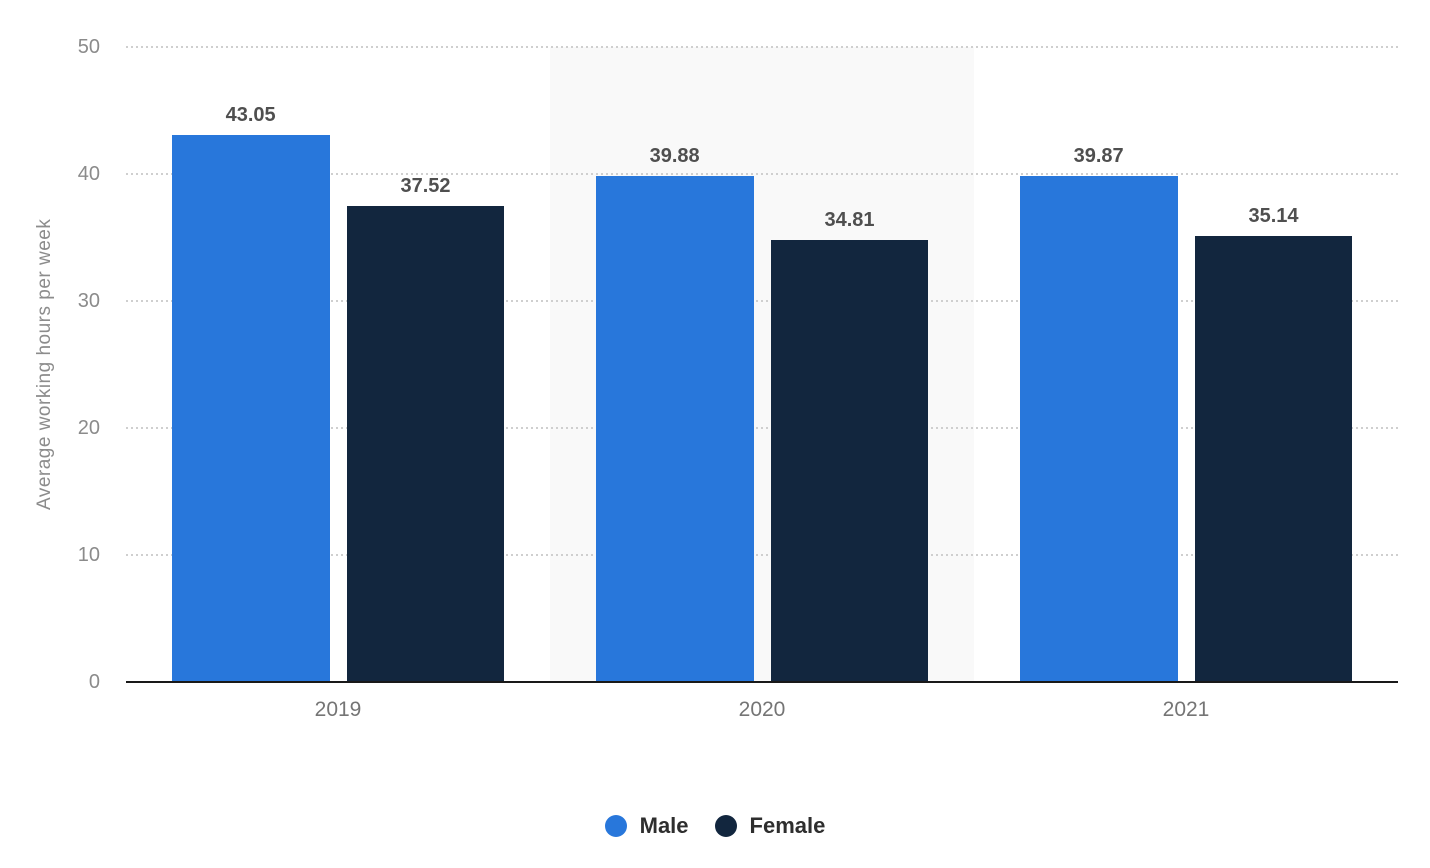 The image size is (1430, 868). What do you see at coordinates (338, 709) in the screenshot?
I see `x-tick-2019: 2019` at bounding box center [338, 709].